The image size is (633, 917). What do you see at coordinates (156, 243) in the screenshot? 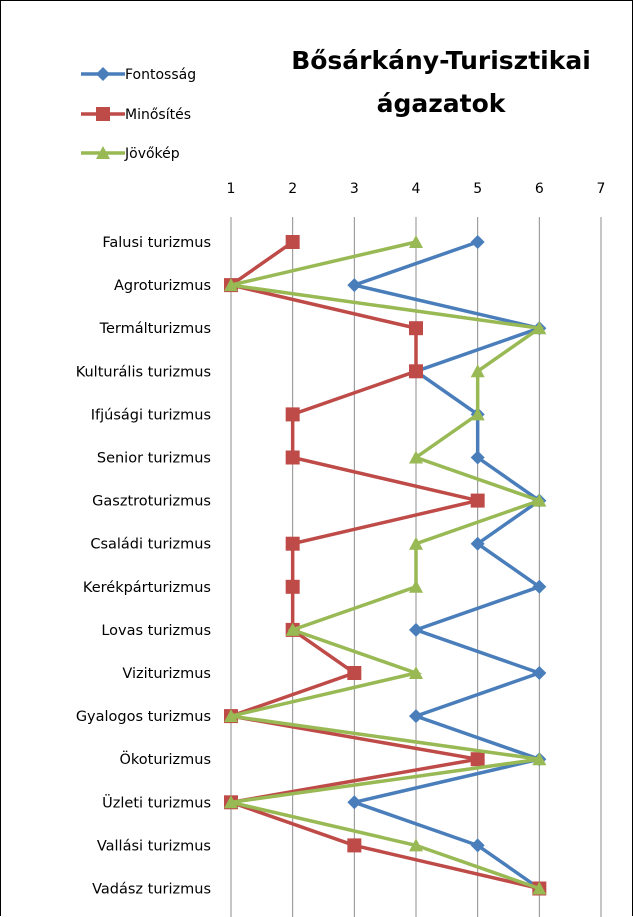
I see `category-label: Falusi turizmus` at bounding box center [156, 243].